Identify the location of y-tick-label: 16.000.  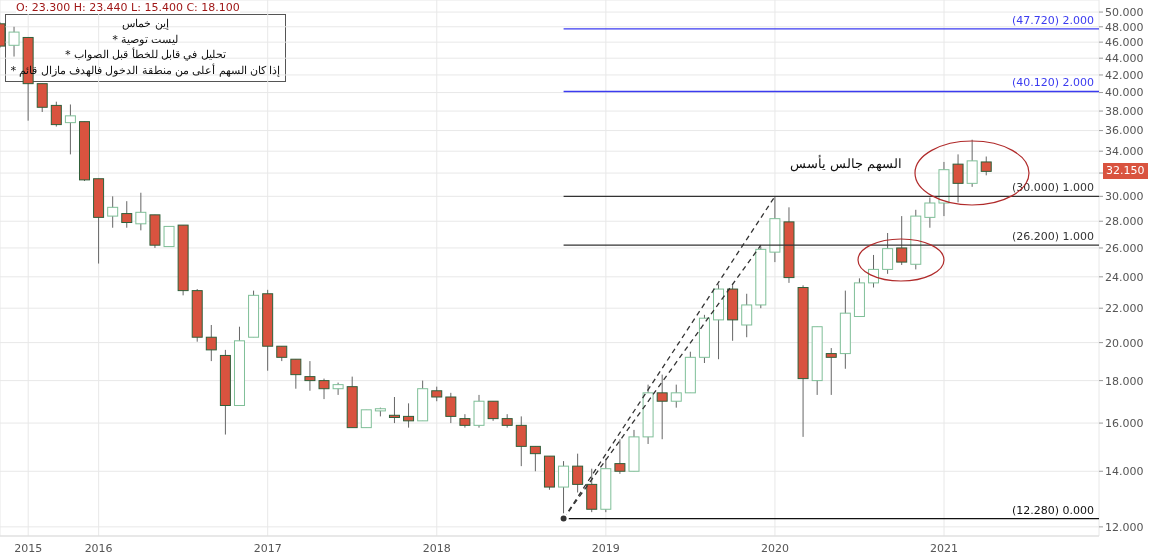
(1124, 423).